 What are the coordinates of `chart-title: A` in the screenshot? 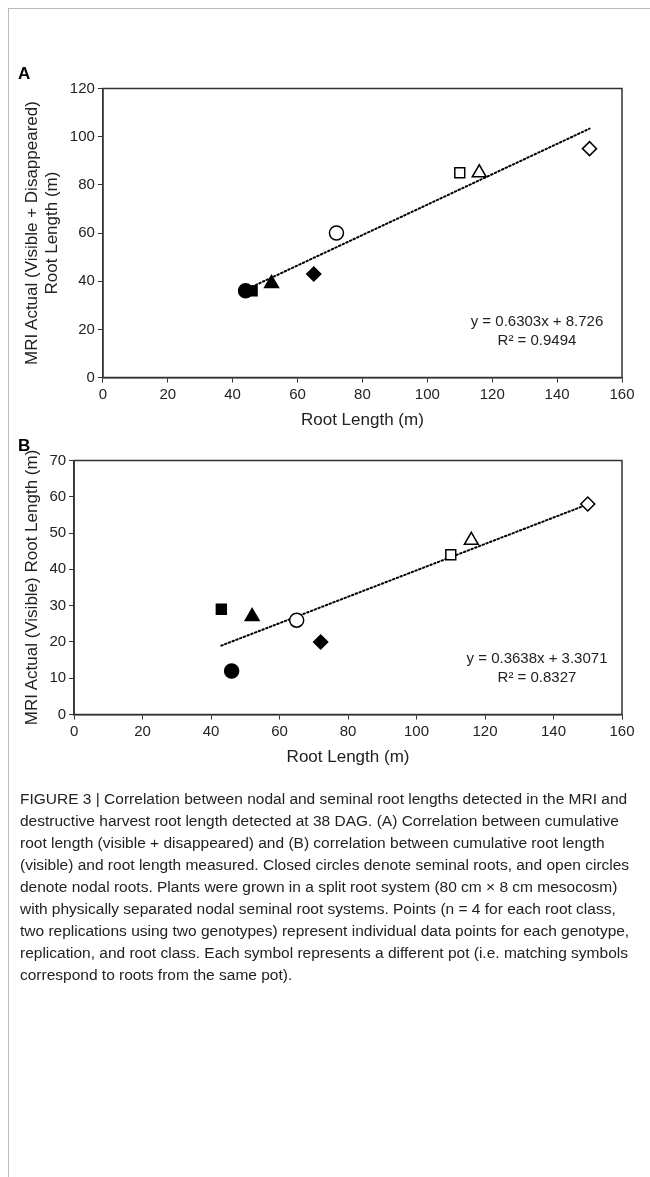 It's located at (24, 73).